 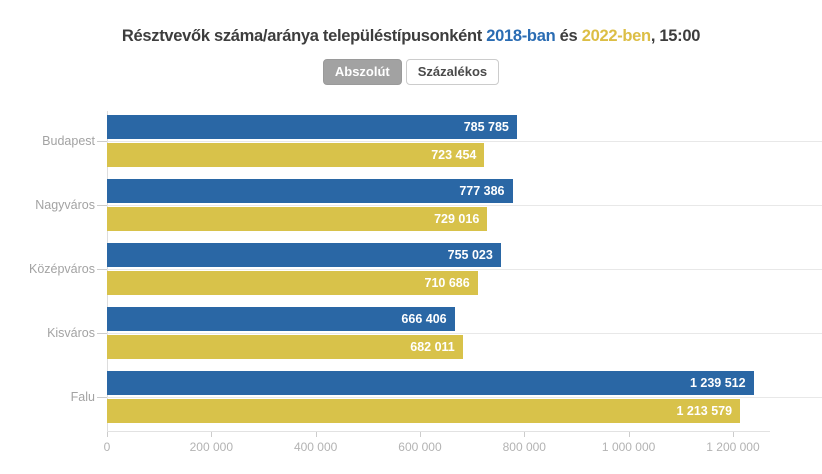 I want to click on value-label: 723 454, so click(x=454, y=155).